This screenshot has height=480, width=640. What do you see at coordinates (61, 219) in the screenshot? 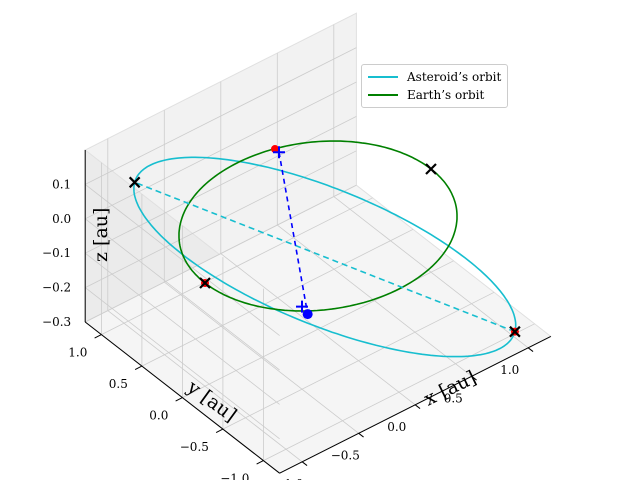
I see `z-tick-label: 0.0` at bounding box center [61, 219].